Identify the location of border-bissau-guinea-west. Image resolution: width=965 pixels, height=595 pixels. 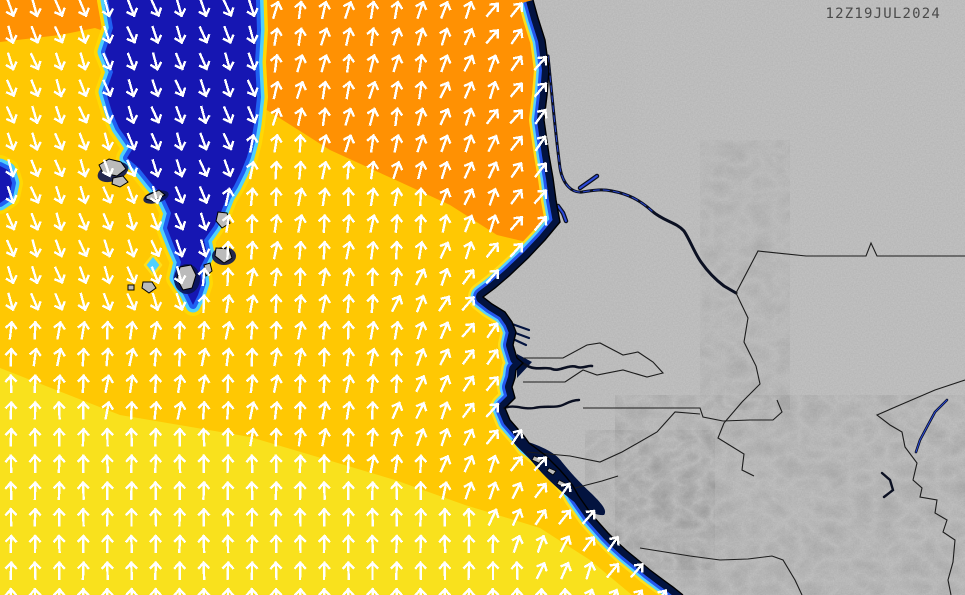
(596, 482).